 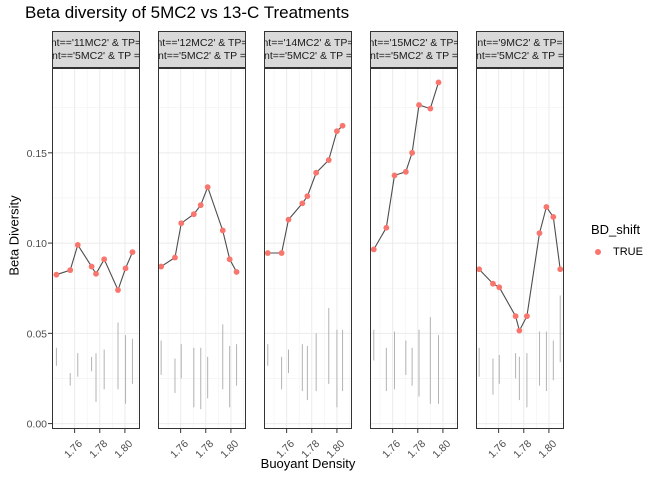 What do you see at coordinates (519, 269) in the screenshot?
I see `series-line` at bounding box center [519, 269].